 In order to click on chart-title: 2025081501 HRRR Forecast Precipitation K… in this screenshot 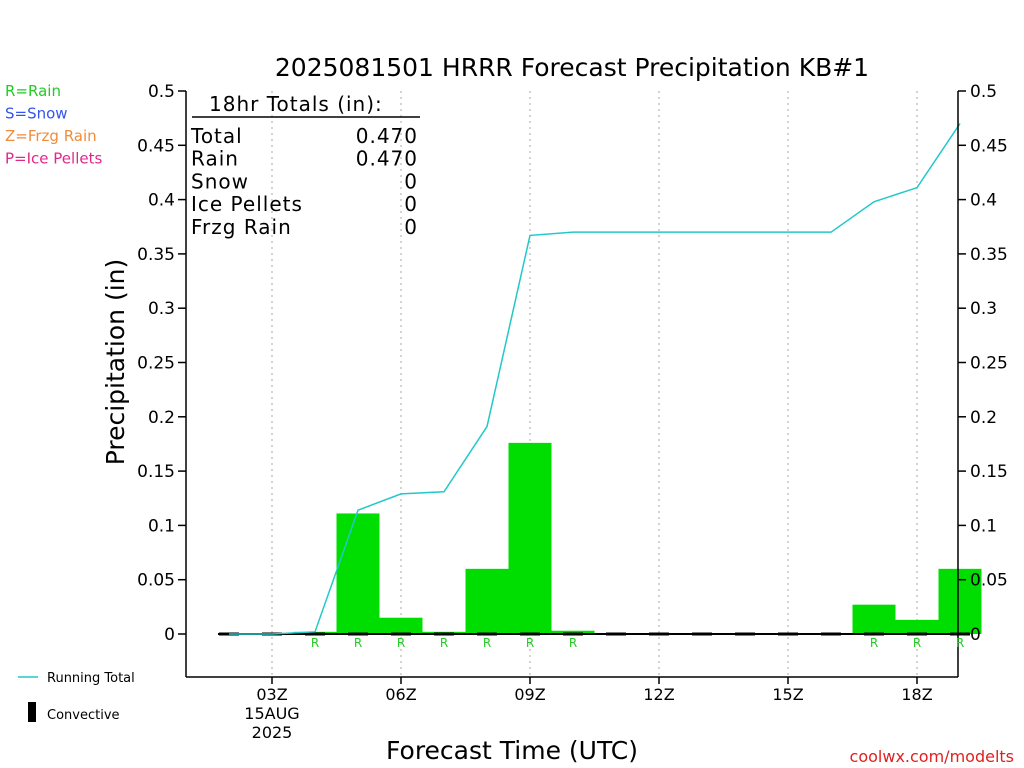, I will do `click(572, 67)`.